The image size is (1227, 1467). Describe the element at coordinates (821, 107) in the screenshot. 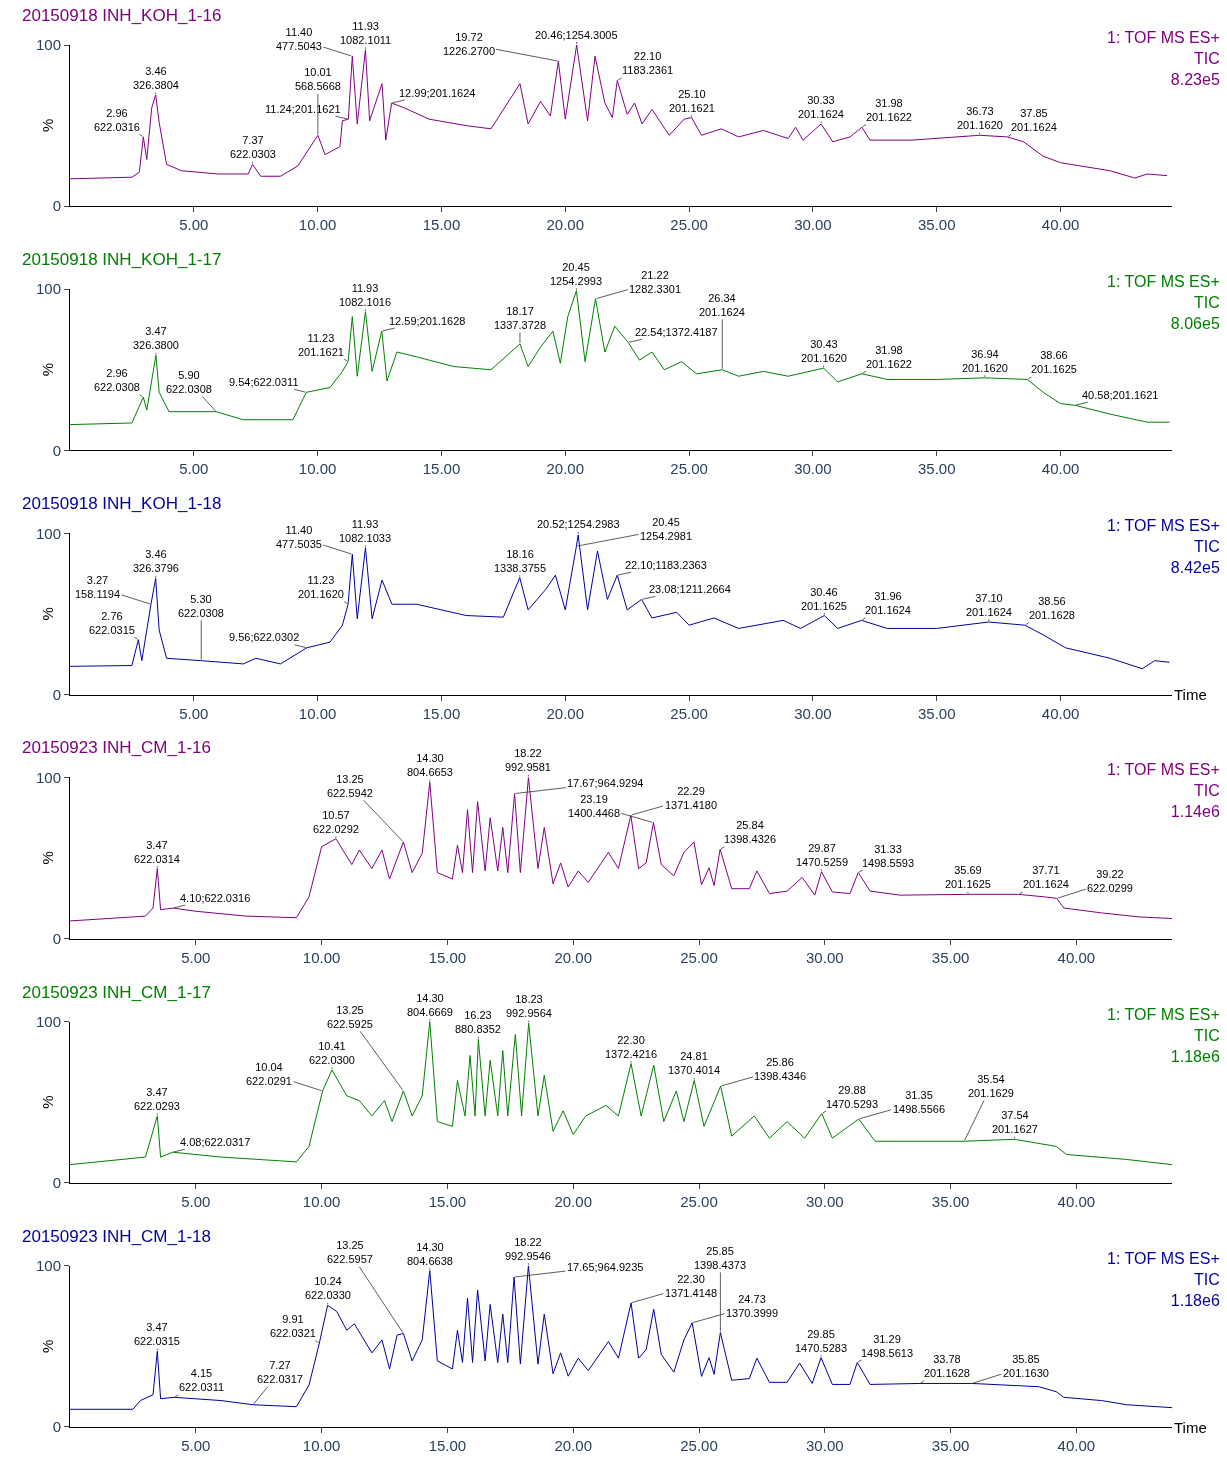

I see `annotation: 30.33 201.1624` at that location.